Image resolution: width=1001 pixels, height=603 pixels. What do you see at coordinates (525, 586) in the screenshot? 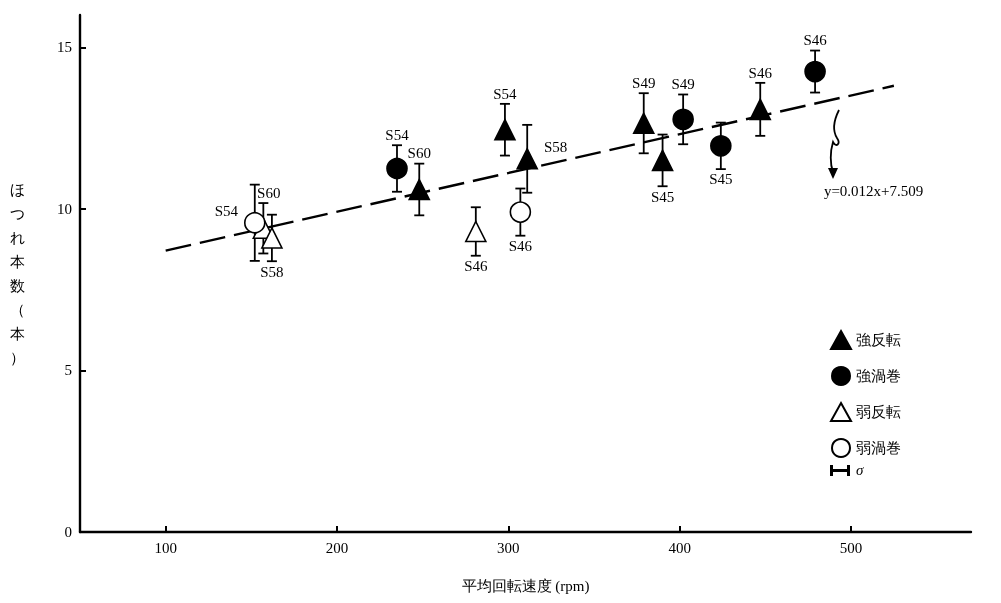
I see `x-axis-title: 平均回転速度 (rpm)` at bounding box center [525, 586].